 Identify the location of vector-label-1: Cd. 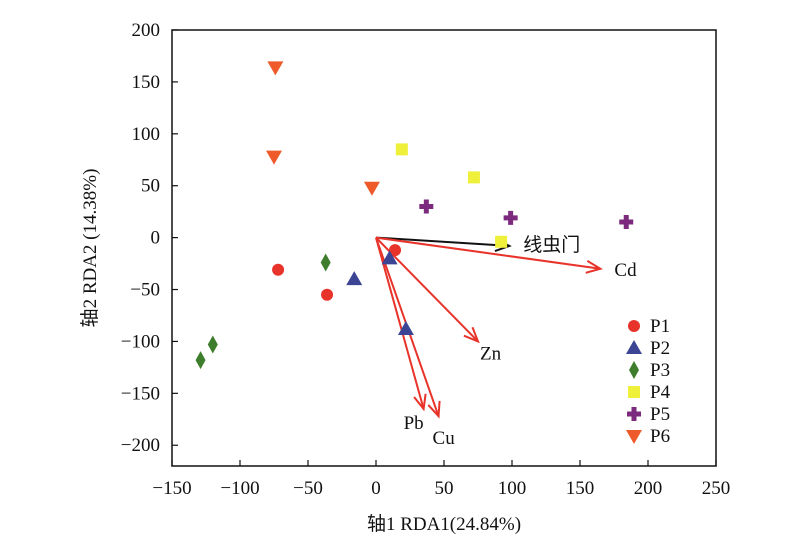
(625, 270).